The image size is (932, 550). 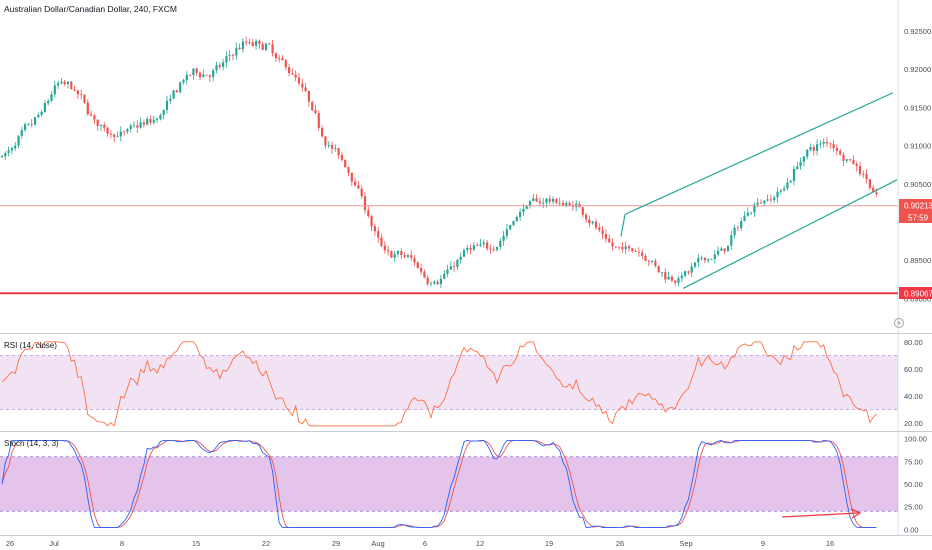 What do you see at coordinates (790, 234) in the screenshot?
I see `channel-lower-line` at bounding box center [790, 234].